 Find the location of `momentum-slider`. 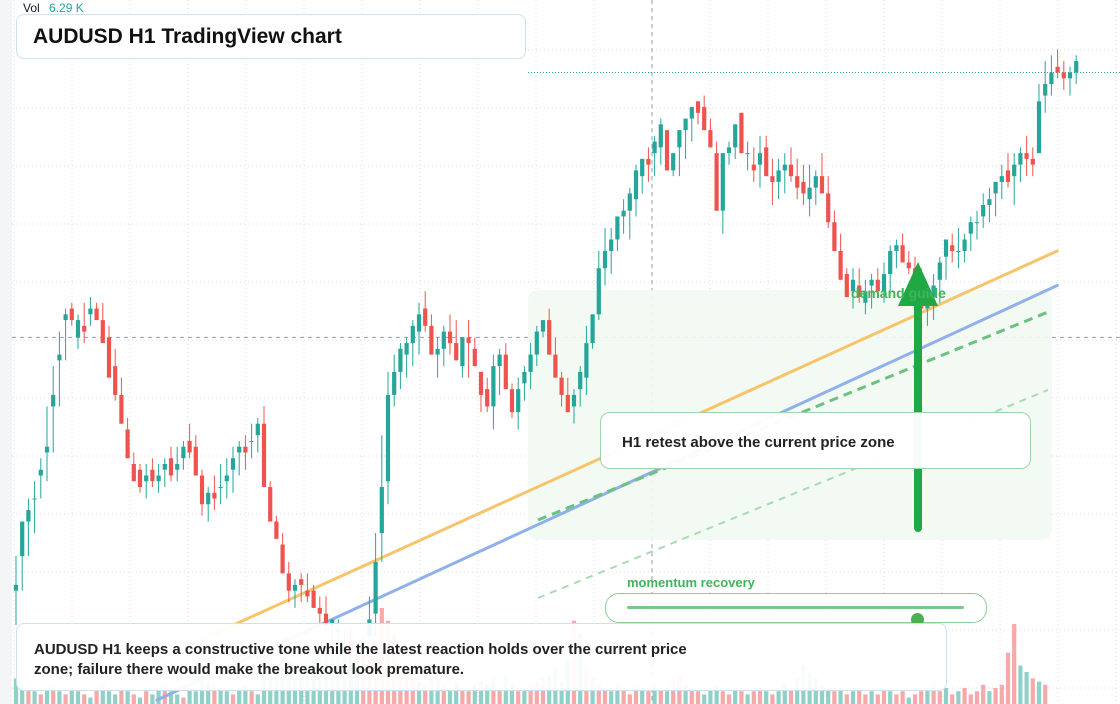

momentum-slider is located at coordinates (796, 609).